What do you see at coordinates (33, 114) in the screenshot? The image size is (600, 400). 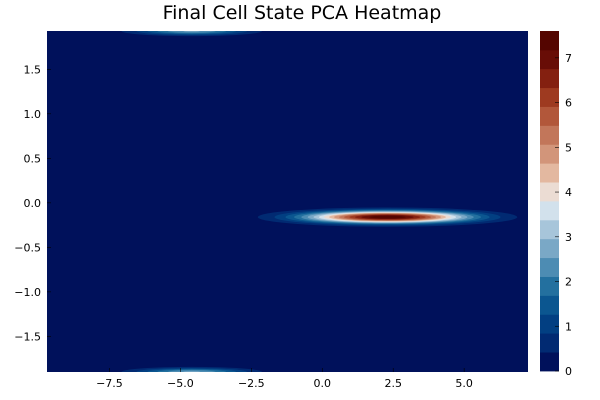 I see `y-tick-label: 1.0` at bounding box center [33, 114].